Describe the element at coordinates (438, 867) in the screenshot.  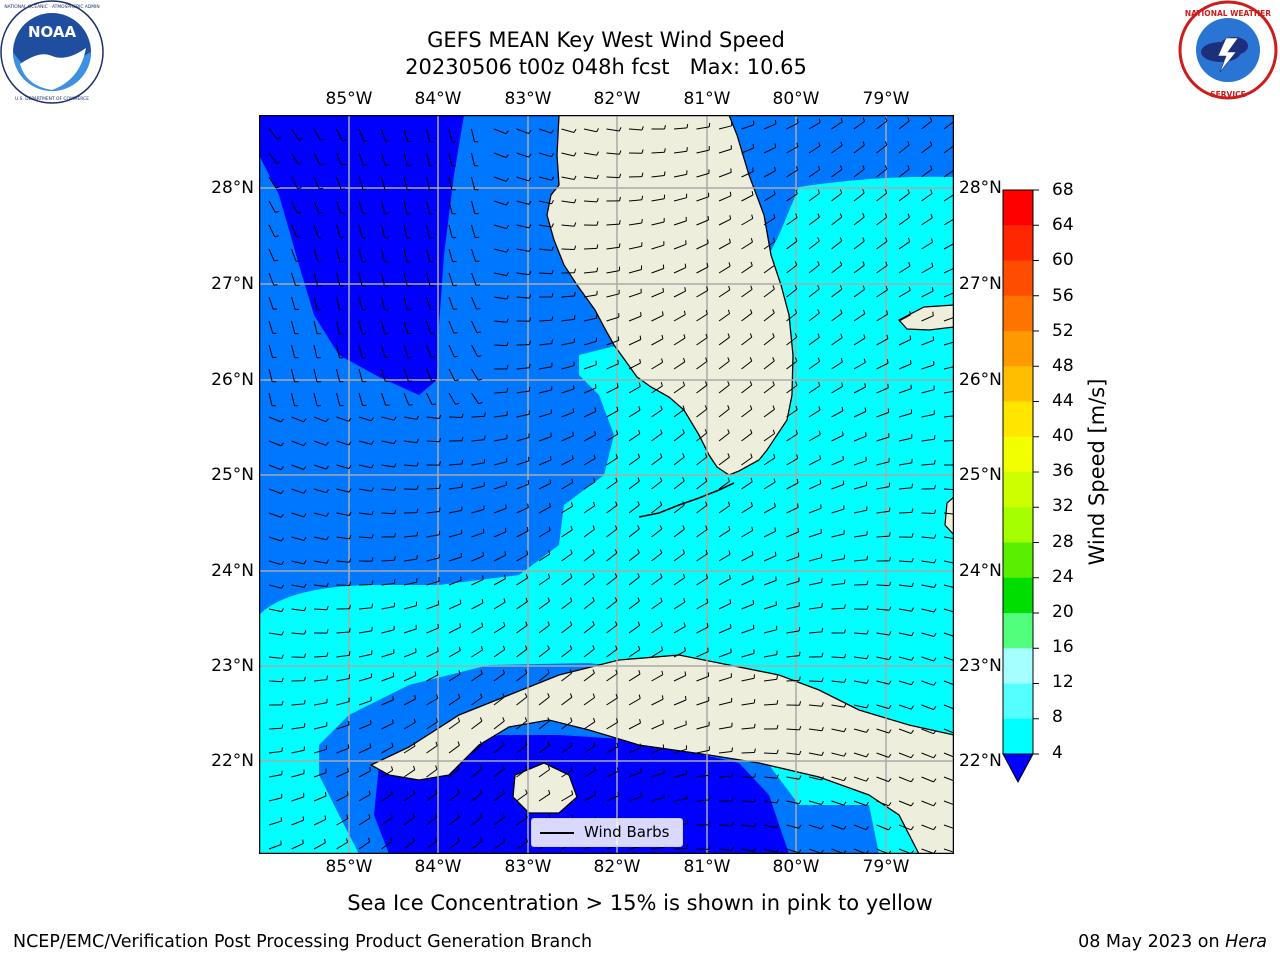
I see `lon-label-bottom: 84°W` at that location.